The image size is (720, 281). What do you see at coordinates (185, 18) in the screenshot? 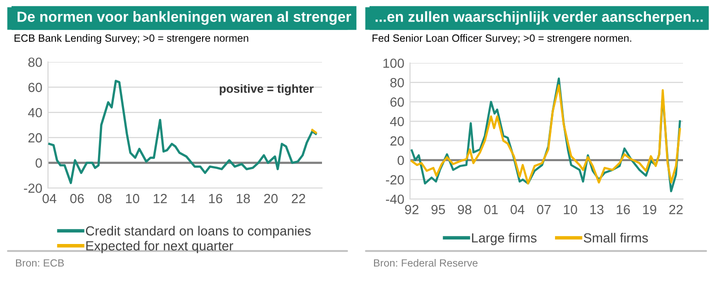
I see `chart-title: De normen voor bankleningen waren al strenger` at bounding box center [185, 18].